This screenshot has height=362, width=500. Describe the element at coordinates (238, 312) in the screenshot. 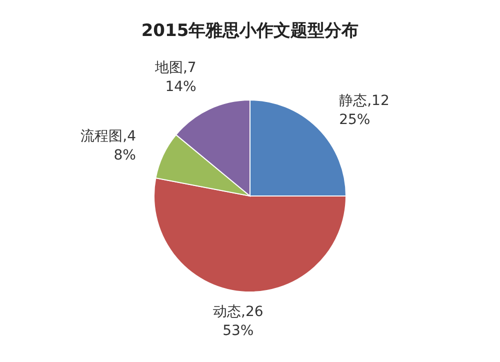

I see `slice-label: 动态,26` at that location.